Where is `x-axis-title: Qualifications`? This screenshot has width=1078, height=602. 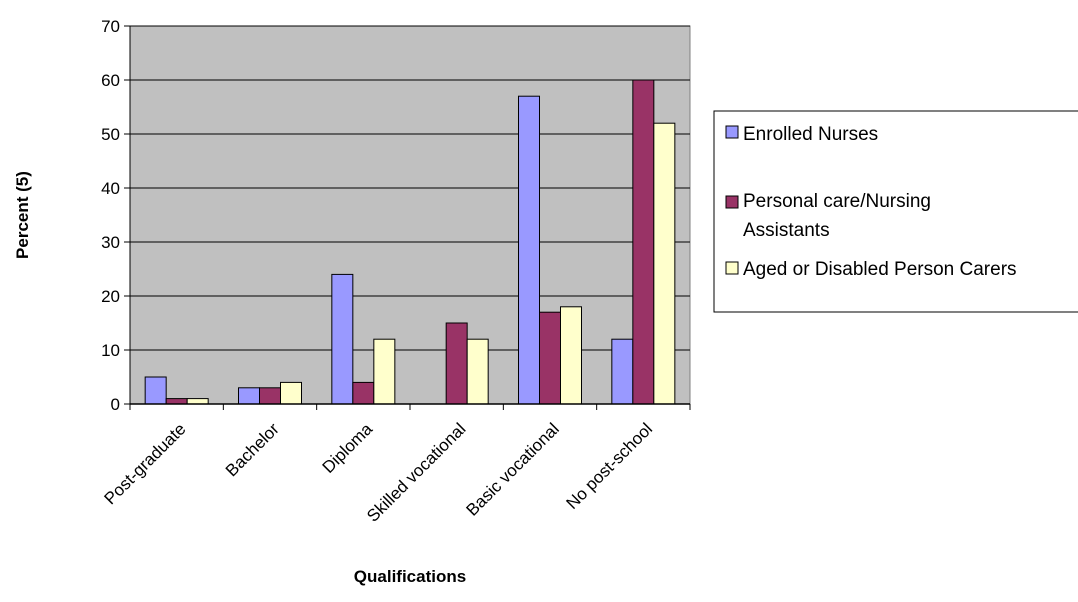 x-axis-title: Qualifications is located at coordinates (410, 576).